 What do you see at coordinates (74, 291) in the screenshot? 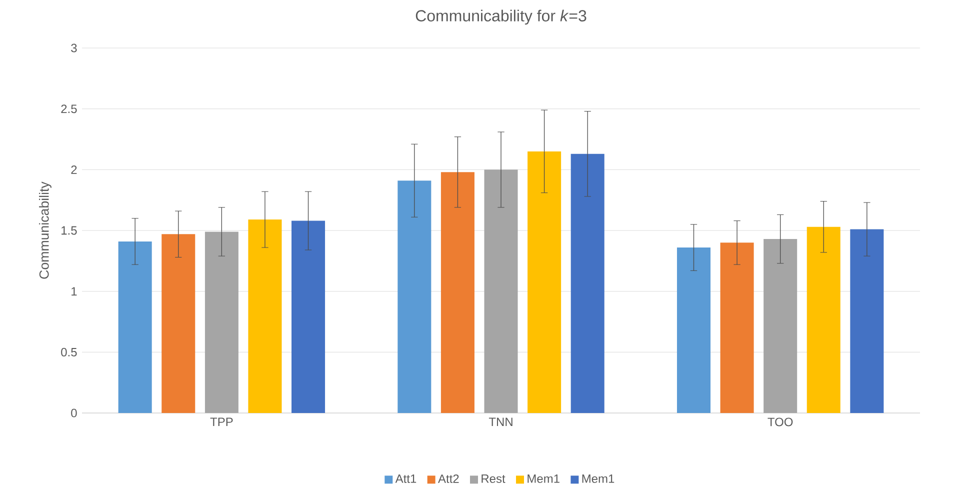
I see `y-tick-label: 1` at bounding box center [74, 291].